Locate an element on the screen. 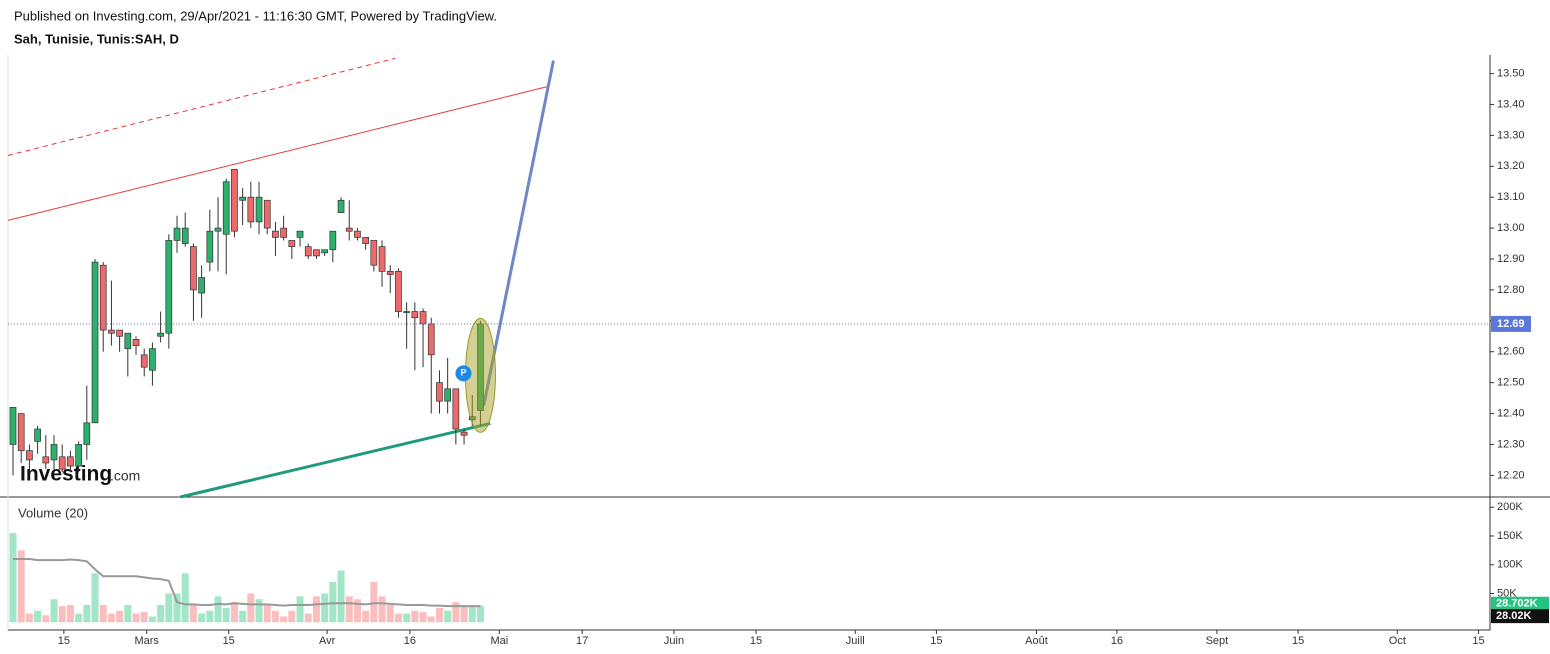 Image resolution: width=1550 pixels, height=654 pixels. last-price-badge is located at coordinates (1511, 323).